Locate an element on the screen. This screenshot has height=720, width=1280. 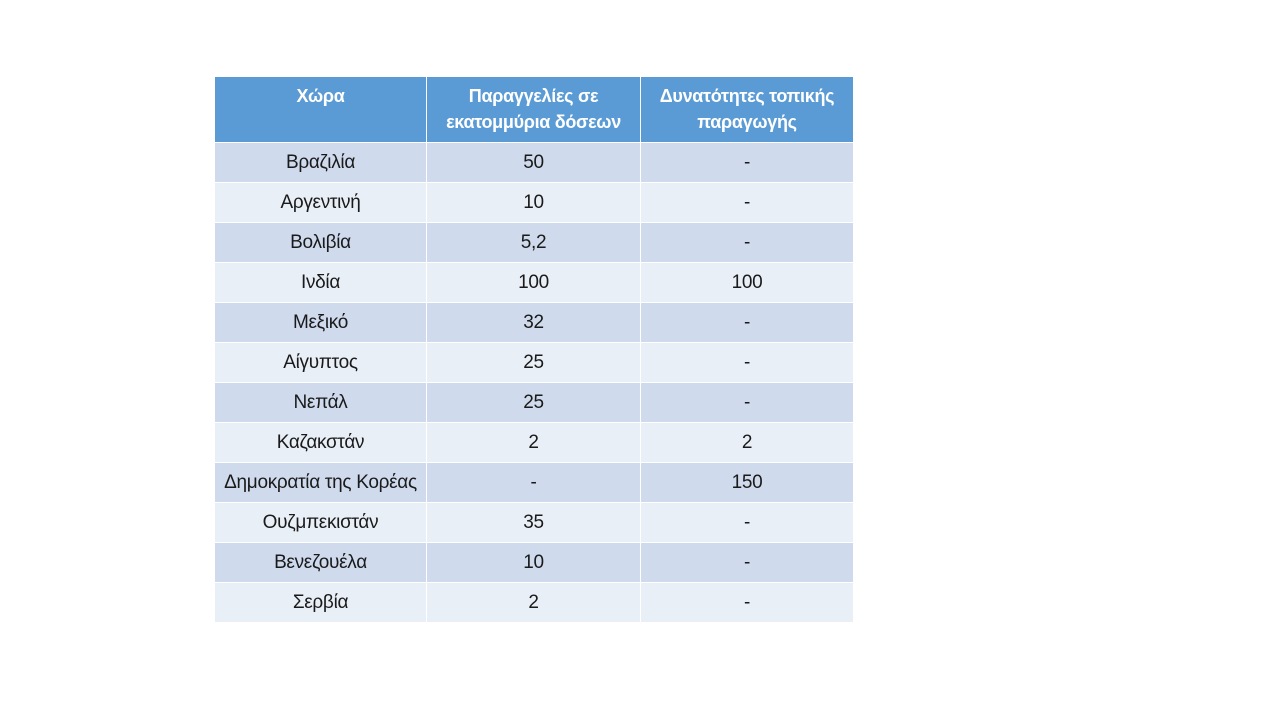
country-cell: Αργεντινή is located at coordinates (320, 202).